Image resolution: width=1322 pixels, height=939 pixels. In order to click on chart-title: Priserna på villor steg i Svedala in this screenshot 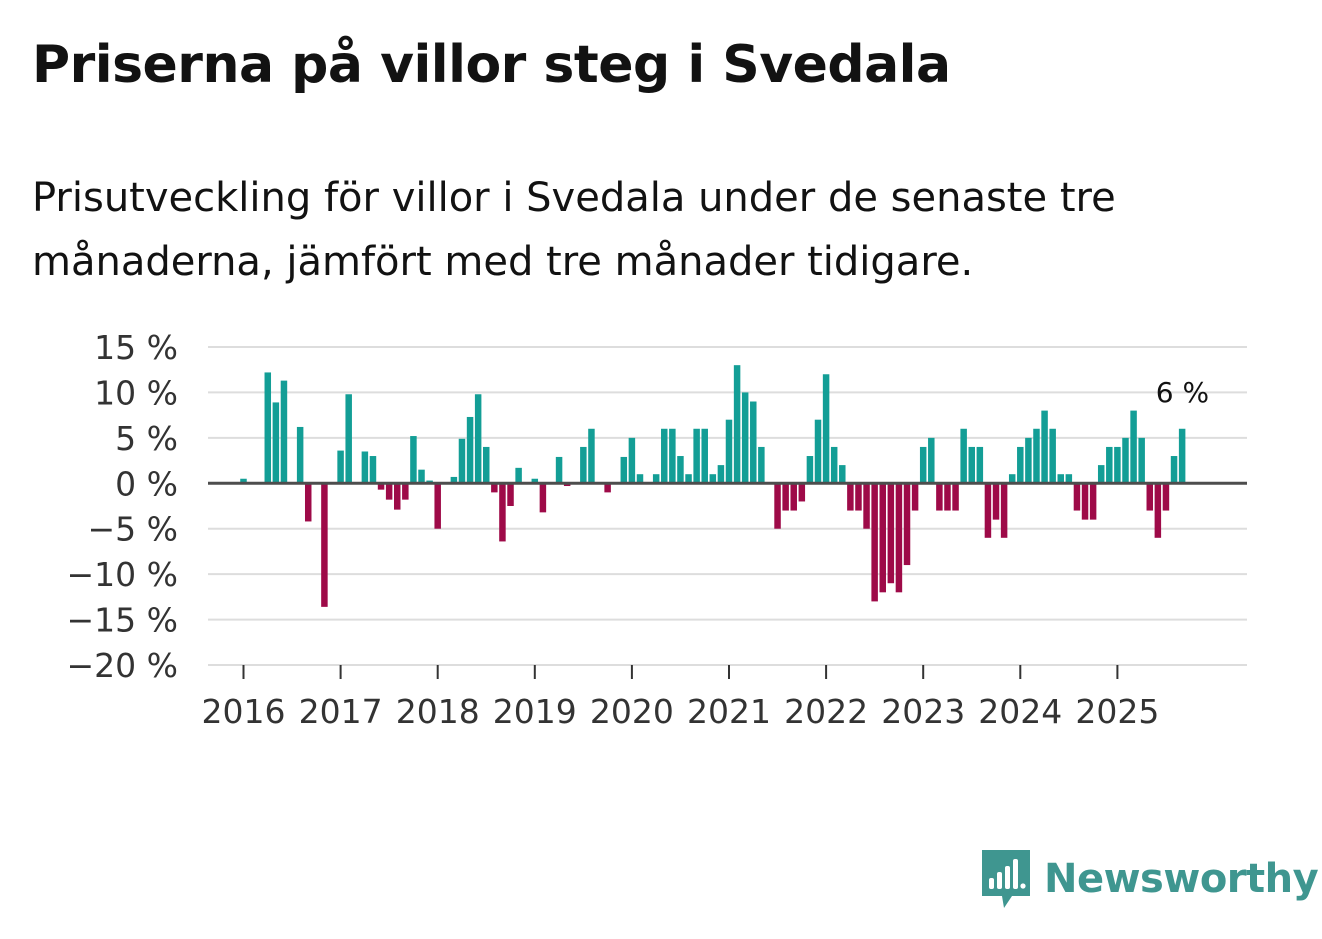, I will do `click(491, 65)`.